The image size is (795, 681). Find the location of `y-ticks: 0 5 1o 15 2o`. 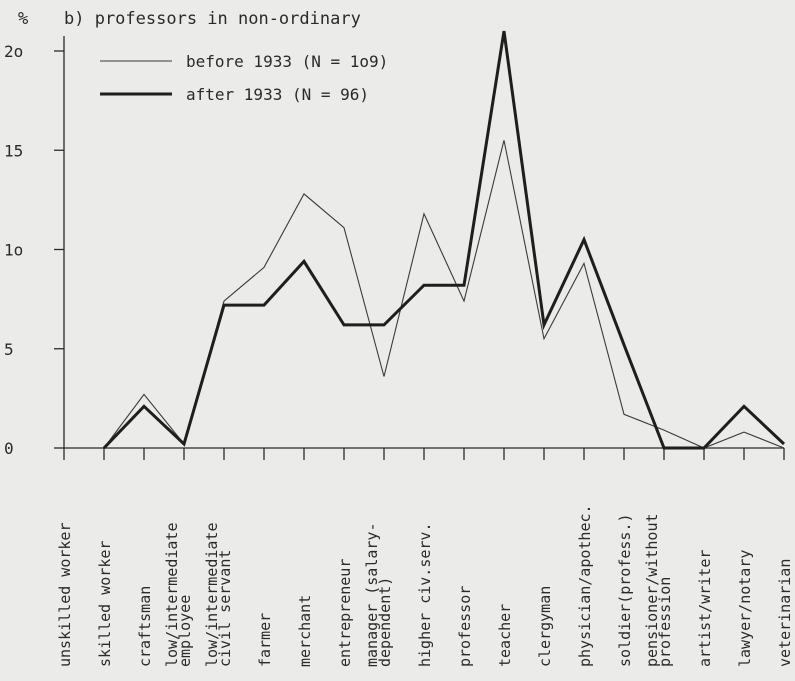

y-ticks: 0 5 1o 15 2o is located at coordinates (34, 250).